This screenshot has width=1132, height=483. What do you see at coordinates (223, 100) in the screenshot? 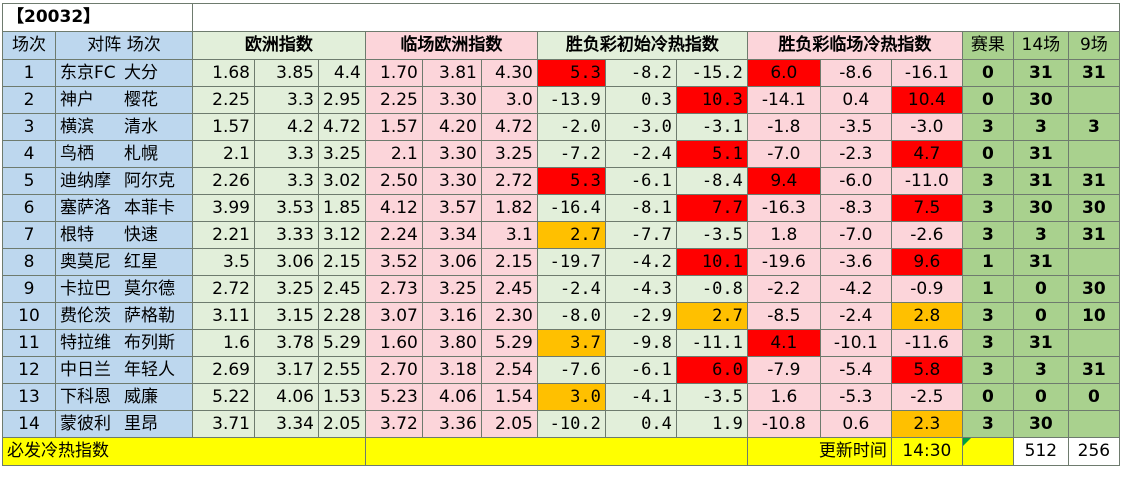
I see `euro-odds-win: 2.25` at bounding box center [223, 100].